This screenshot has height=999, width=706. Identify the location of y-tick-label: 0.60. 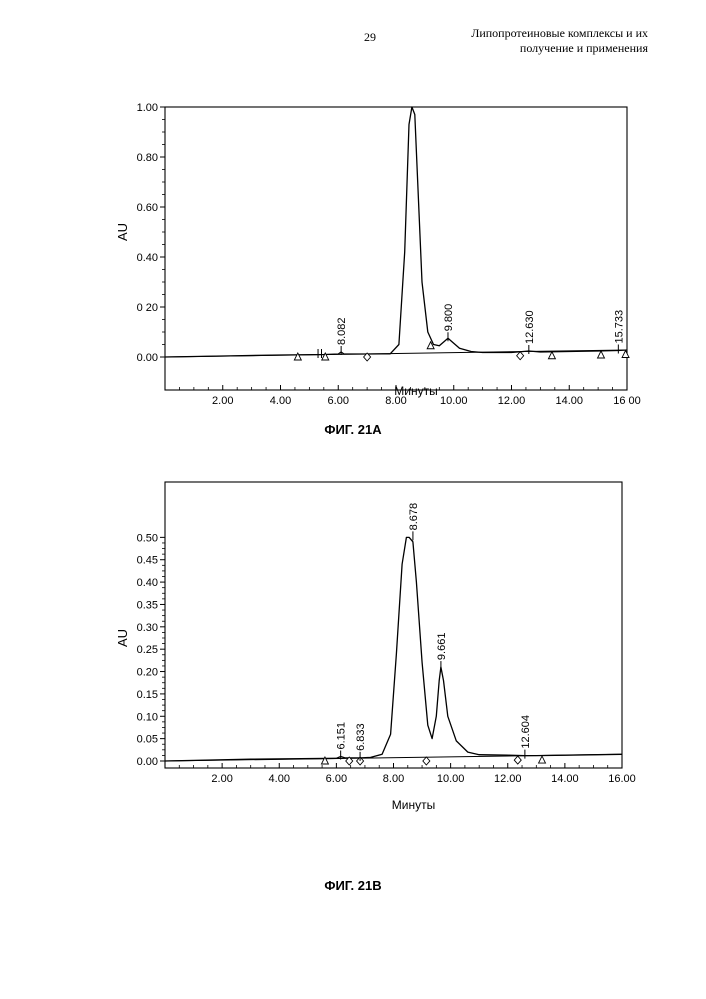
(147, 208).